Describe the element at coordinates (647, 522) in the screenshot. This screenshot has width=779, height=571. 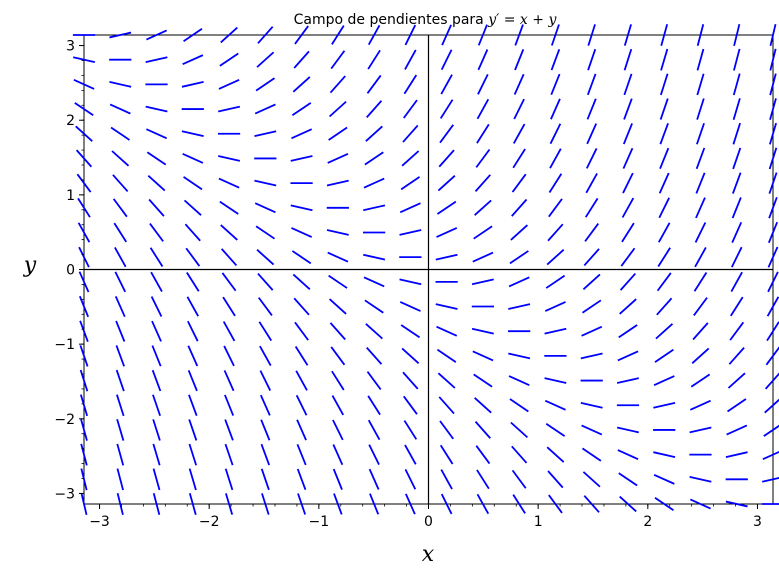
I see `x-tick-label: 2` at that location.